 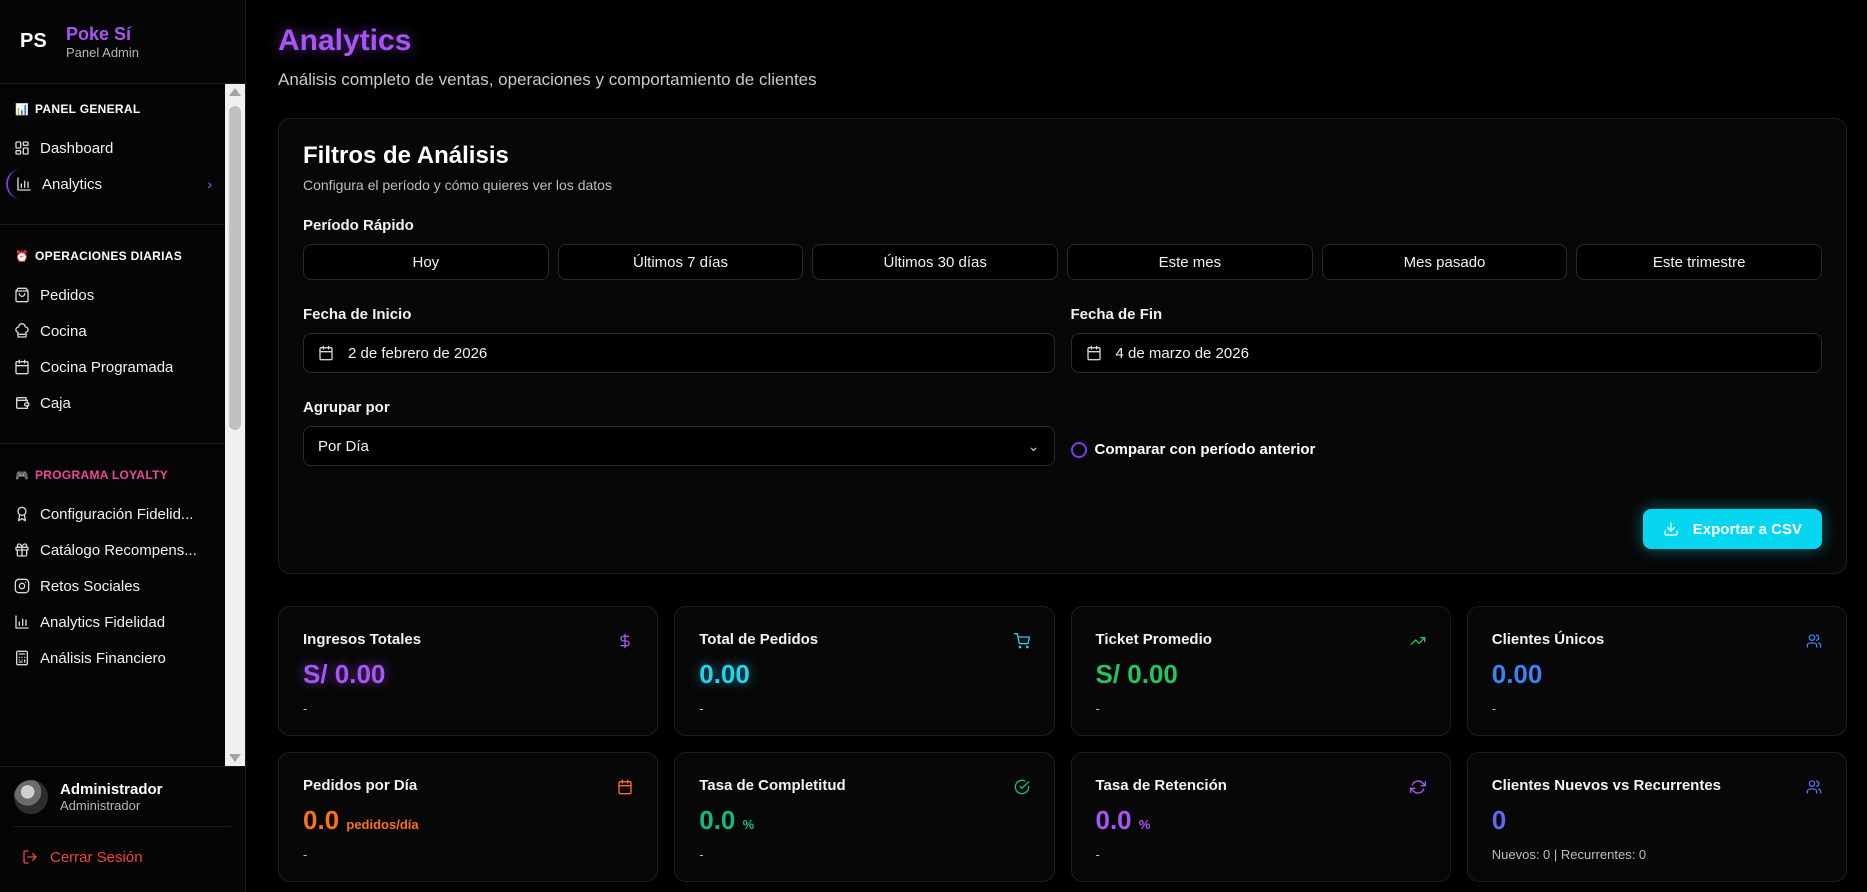 What do you see at coordinates (1116, 314) in the screenshot?
I see `end-date-label: Fecha de Fin` at bounding box center [1116, 314].